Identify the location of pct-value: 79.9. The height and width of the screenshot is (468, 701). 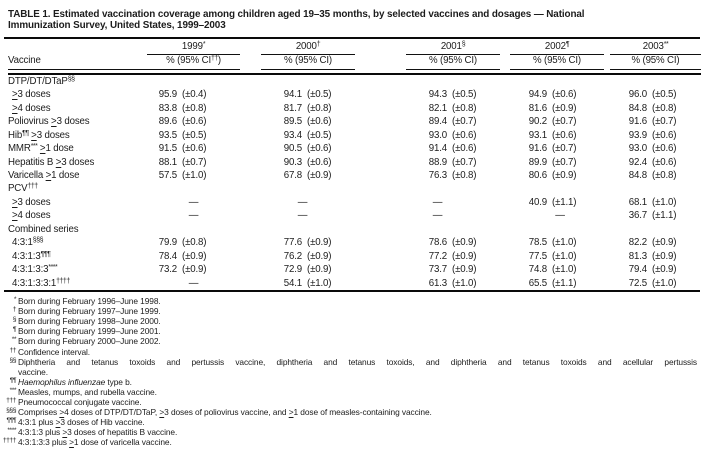
(167, 243).